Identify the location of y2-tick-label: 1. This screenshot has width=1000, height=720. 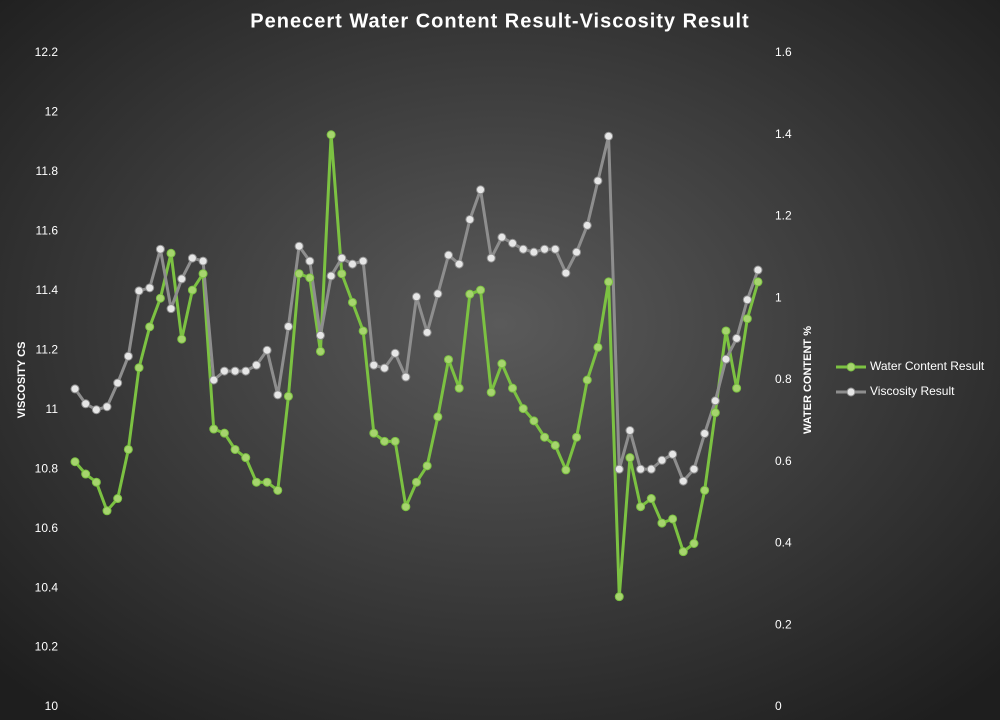
(778, 297).